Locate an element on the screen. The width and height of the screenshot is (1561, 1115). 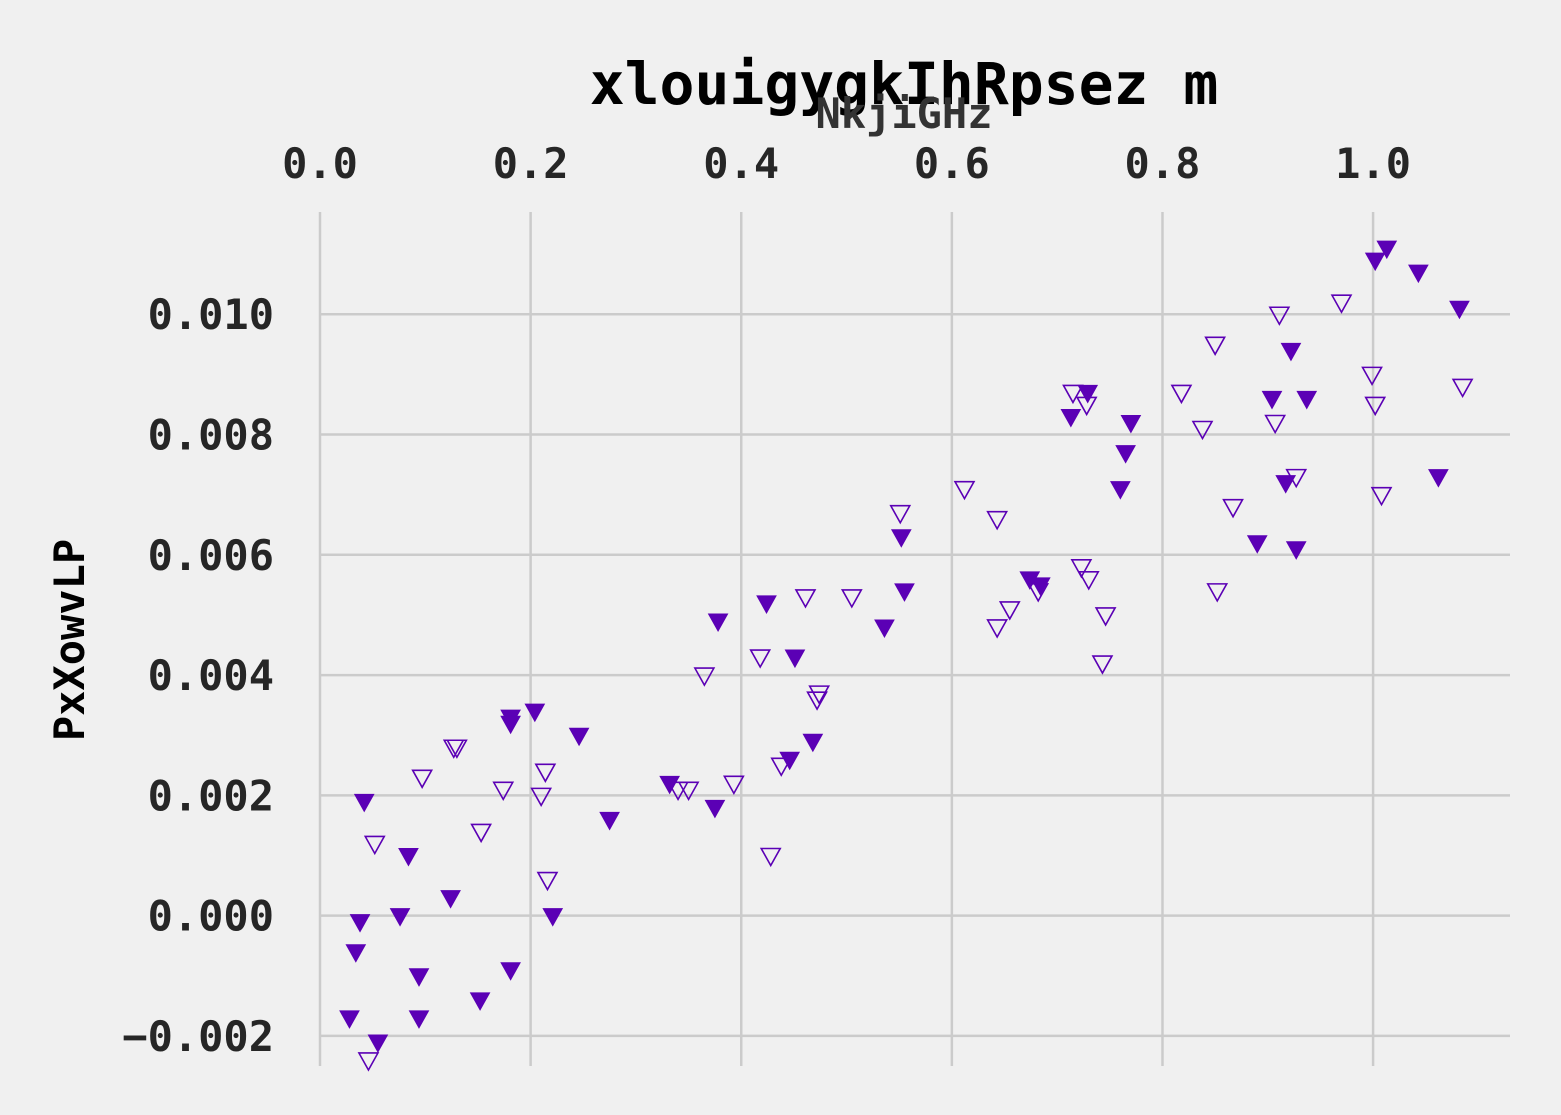
x-tick-label: 0.4 is located at coordinates (741, 163).